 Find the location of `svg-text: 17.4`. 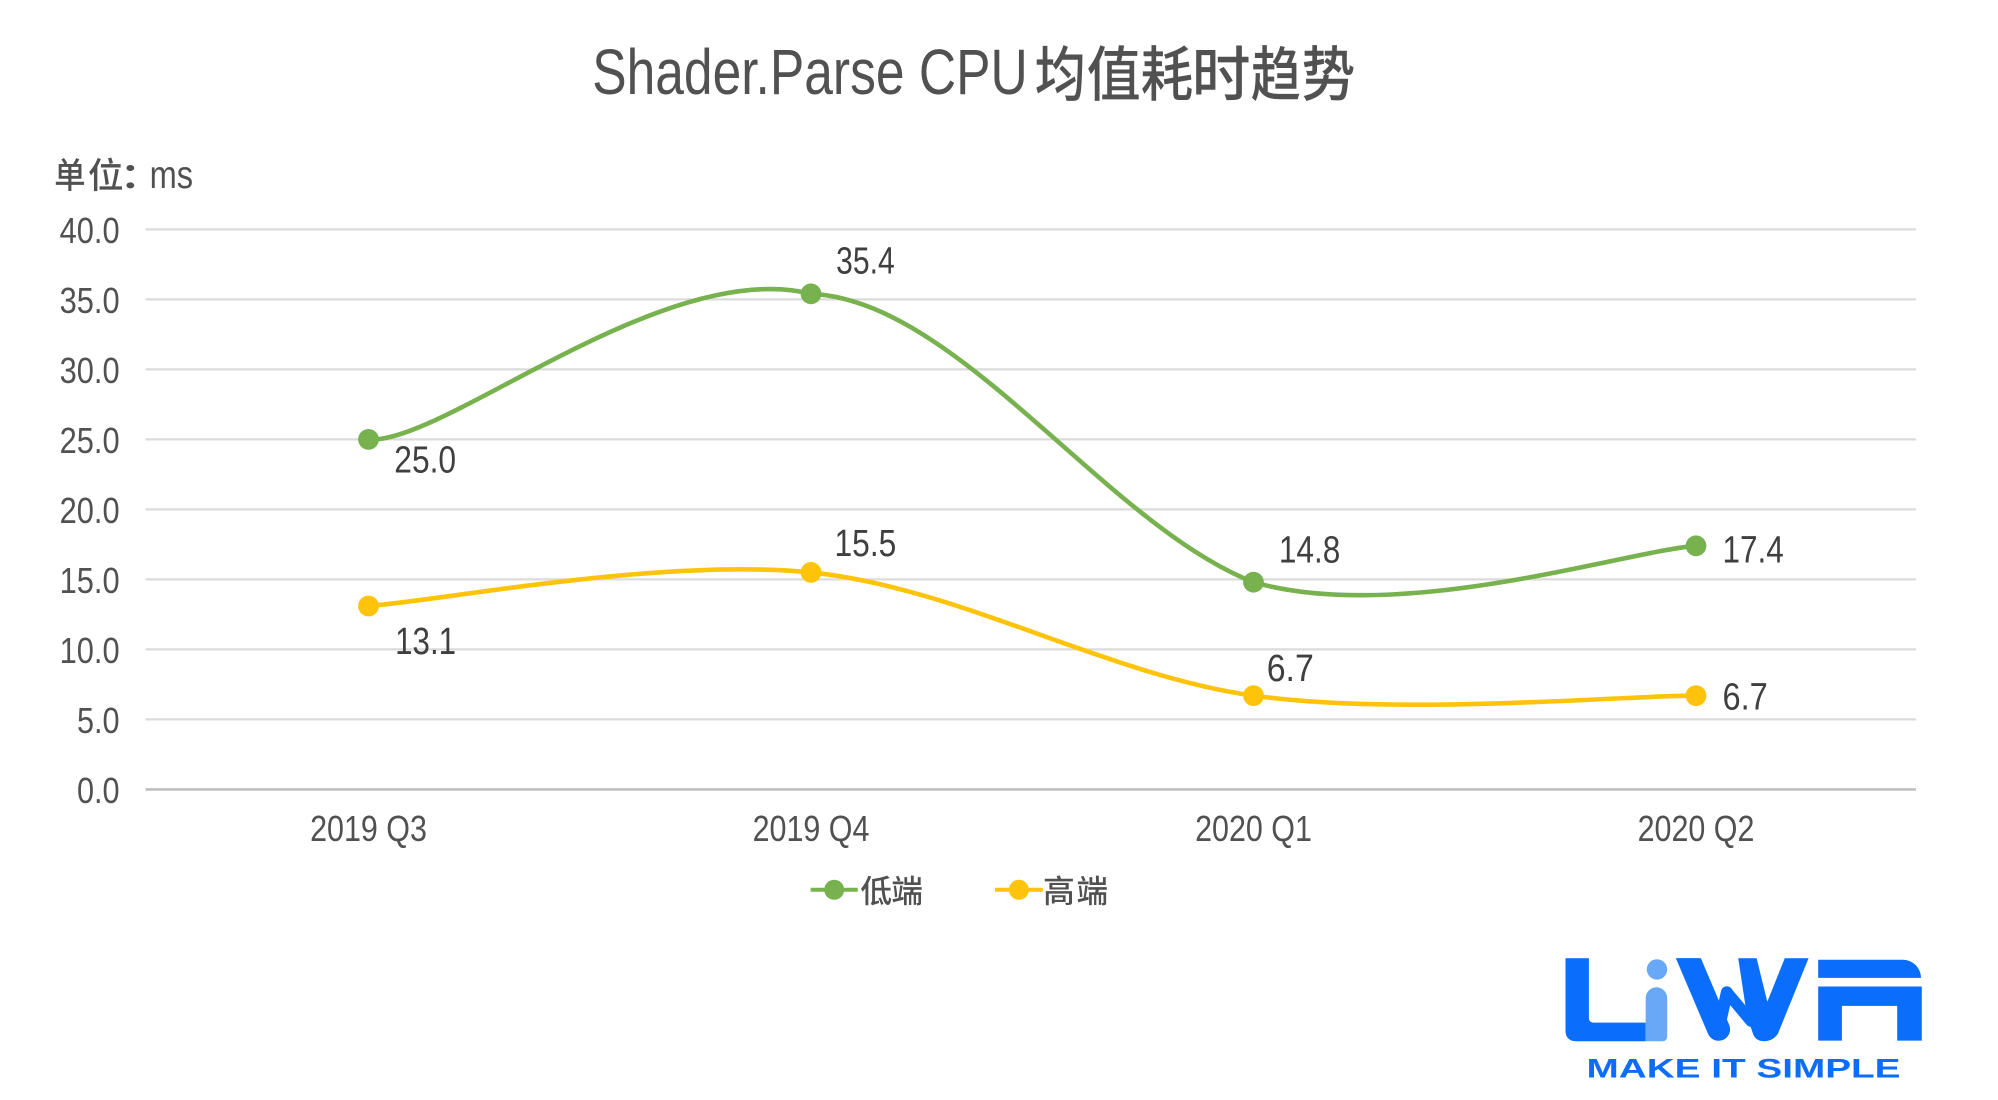

svg-text: 17.4 is located at coordinates (1753, 551).